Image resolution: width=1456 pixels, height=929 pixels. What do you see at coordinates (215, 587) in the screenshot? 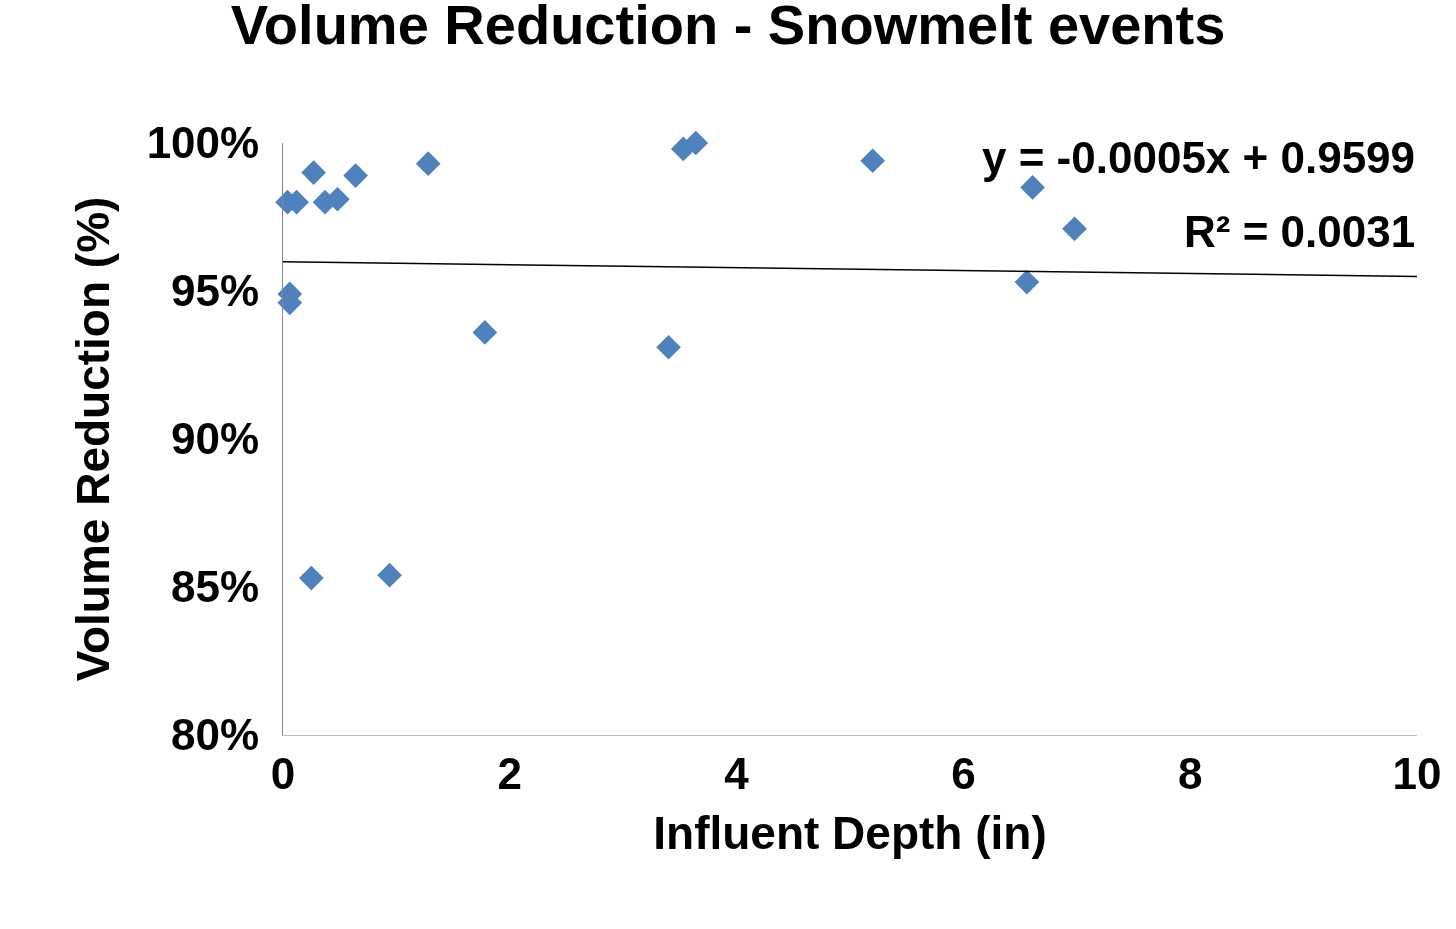
I see `y-tick-label: 85%` at bounding box center [215, 587].